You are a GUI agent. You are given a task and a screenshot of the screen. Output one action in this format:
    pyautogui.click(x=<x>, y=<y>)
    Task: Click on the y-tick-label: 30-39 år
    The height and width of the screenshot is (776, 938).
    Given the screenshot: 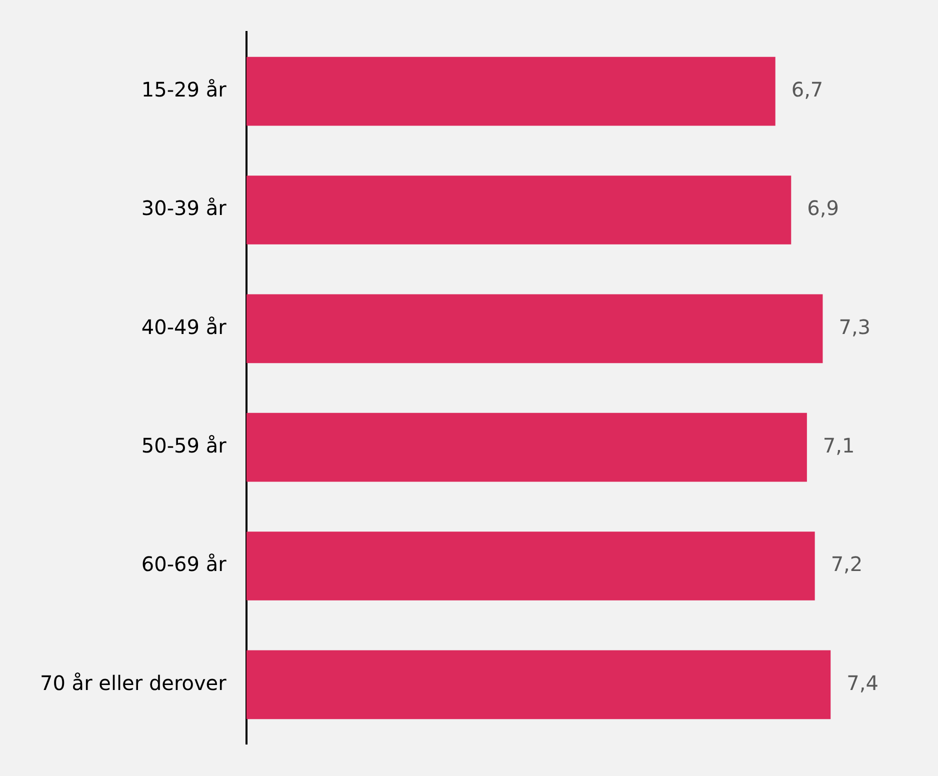 What is the action you would take?
    pyautogui.click(x=184, y=208)
    